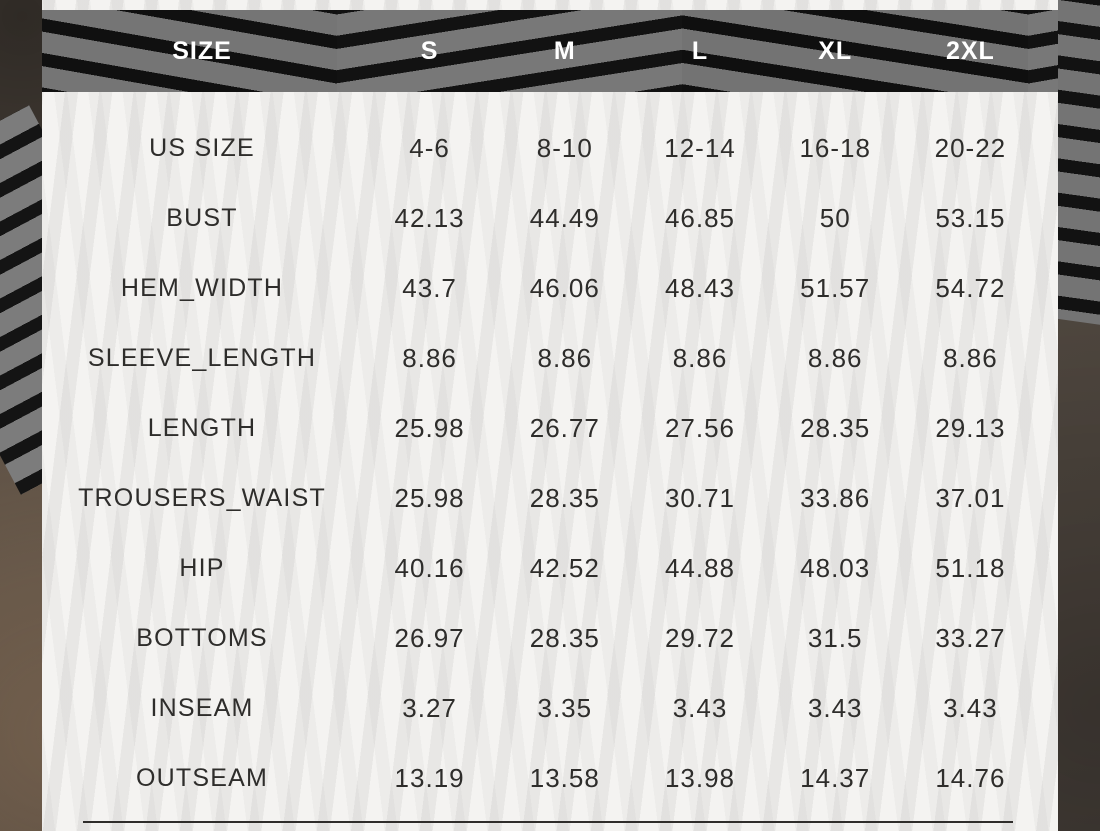 This screenshot has height=831, width=1100. What do you see at coordinates (202, 287) in the screenshot?
I see `row-label: HEM_WIDTH` at bounding box center [202, 287].